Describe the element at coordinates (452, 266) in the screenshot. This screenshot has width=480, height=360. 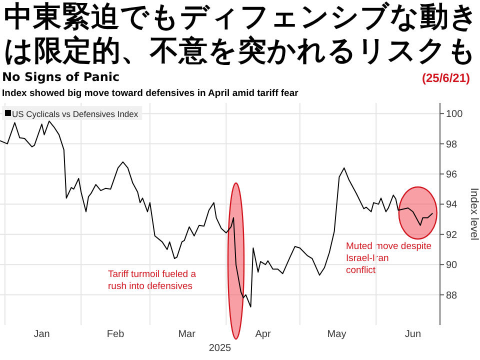
I see `y-tick-label: 90` at that location.